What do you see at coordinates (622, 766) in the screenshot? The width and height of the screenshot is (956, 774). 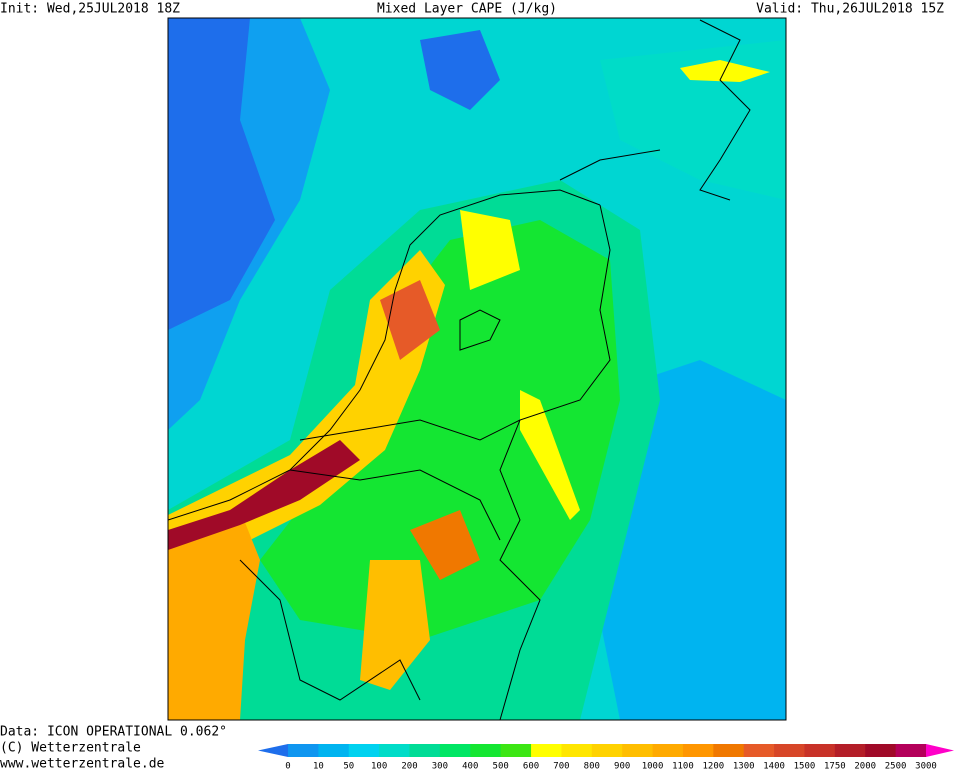 I see `colorbar-label: 900` at bounding box center [622, 766].